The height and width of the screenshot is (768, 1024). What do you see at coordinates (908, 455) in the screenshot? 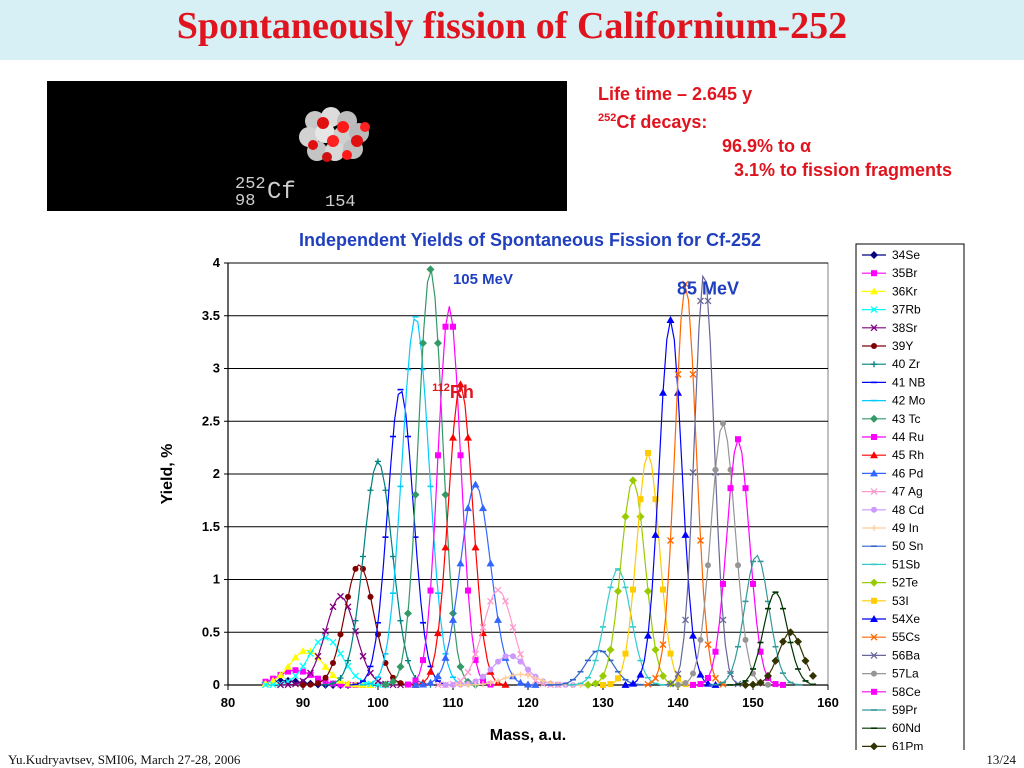
I see `legend-label: 45 Rh` at bounding box center [908, 455].